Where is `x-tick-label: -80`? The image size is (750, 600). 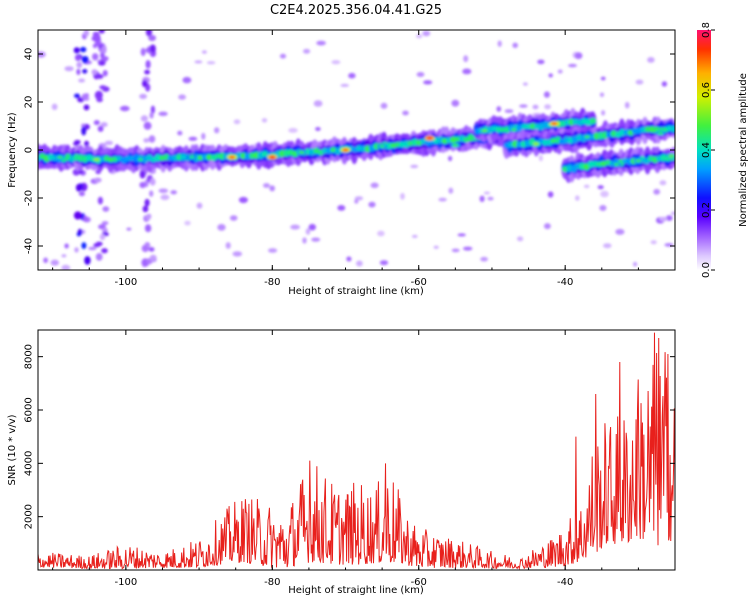 x-tick-label: -80 is located at coordinates (272, 282).